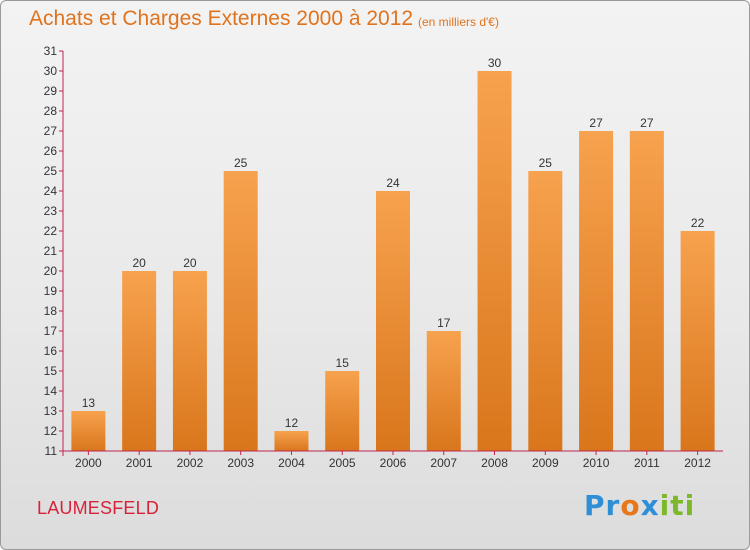  I want to click on bar-value-label: 17, so click(444, 323).